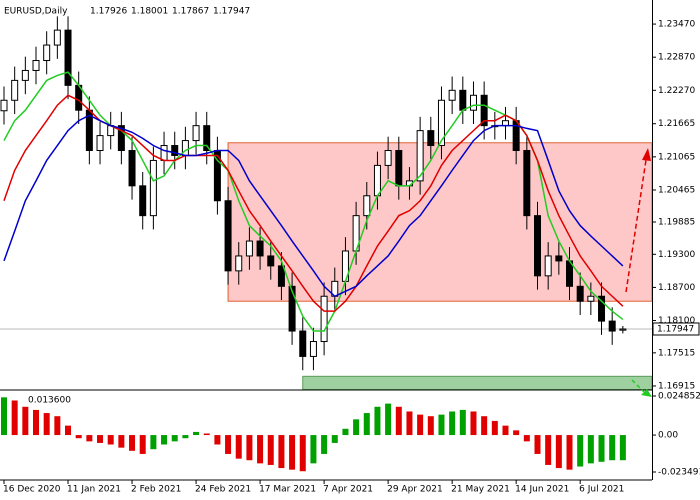  I want to click on zone, so click(477, 383).